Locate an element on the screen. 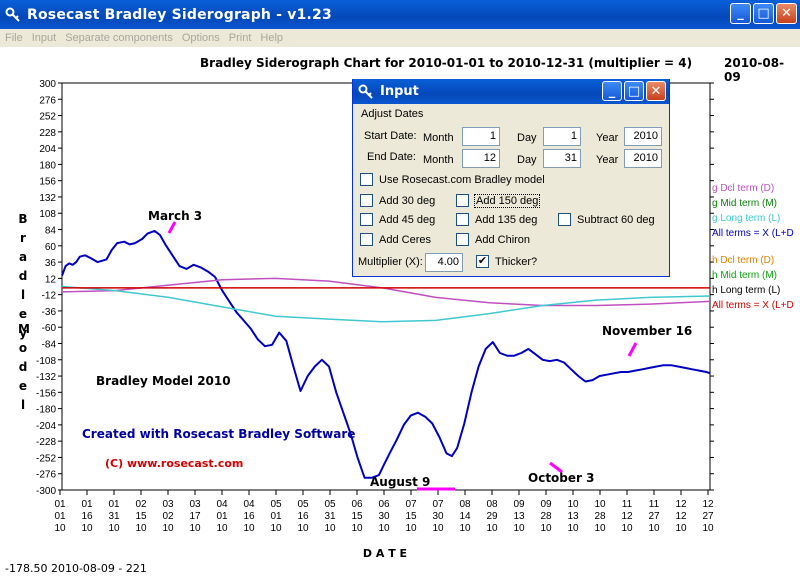  menu-help: Help is located at coordinates (272, 38).